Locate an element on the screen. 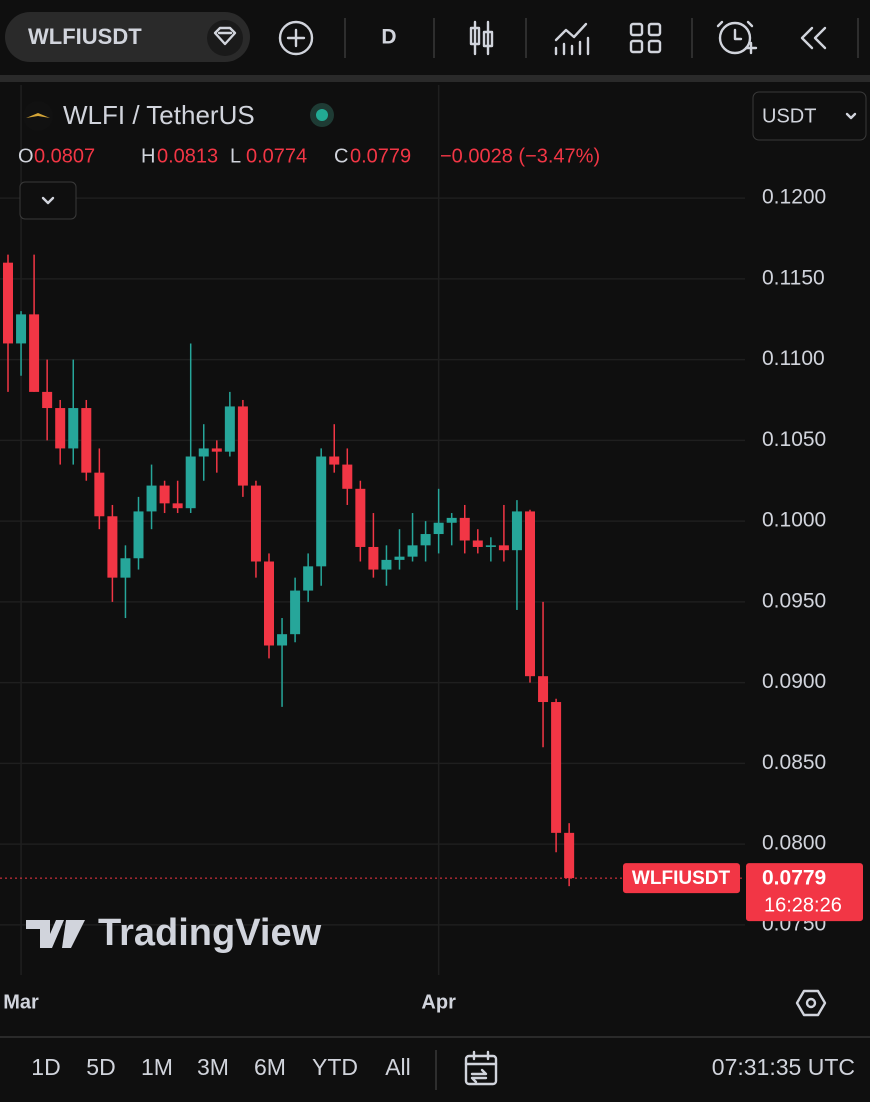 The image size is (870, 1102). chart-type-icon is located at coordinates (481, 38).